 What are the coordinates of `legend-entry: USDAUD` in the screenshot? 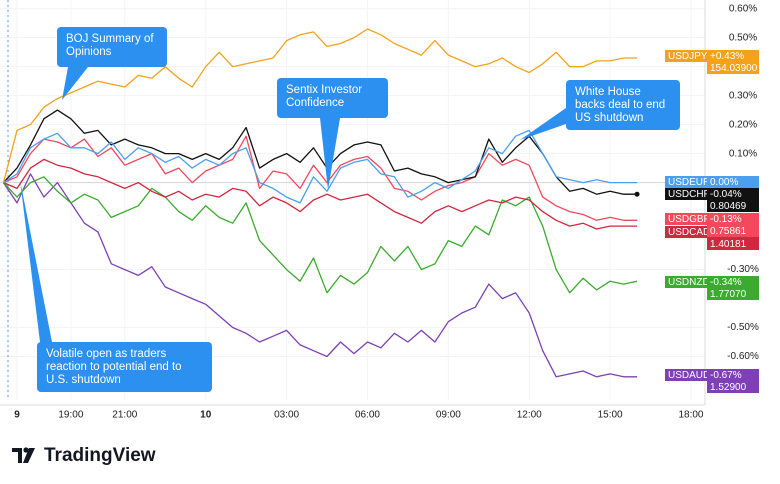 It's located at (689, 375).